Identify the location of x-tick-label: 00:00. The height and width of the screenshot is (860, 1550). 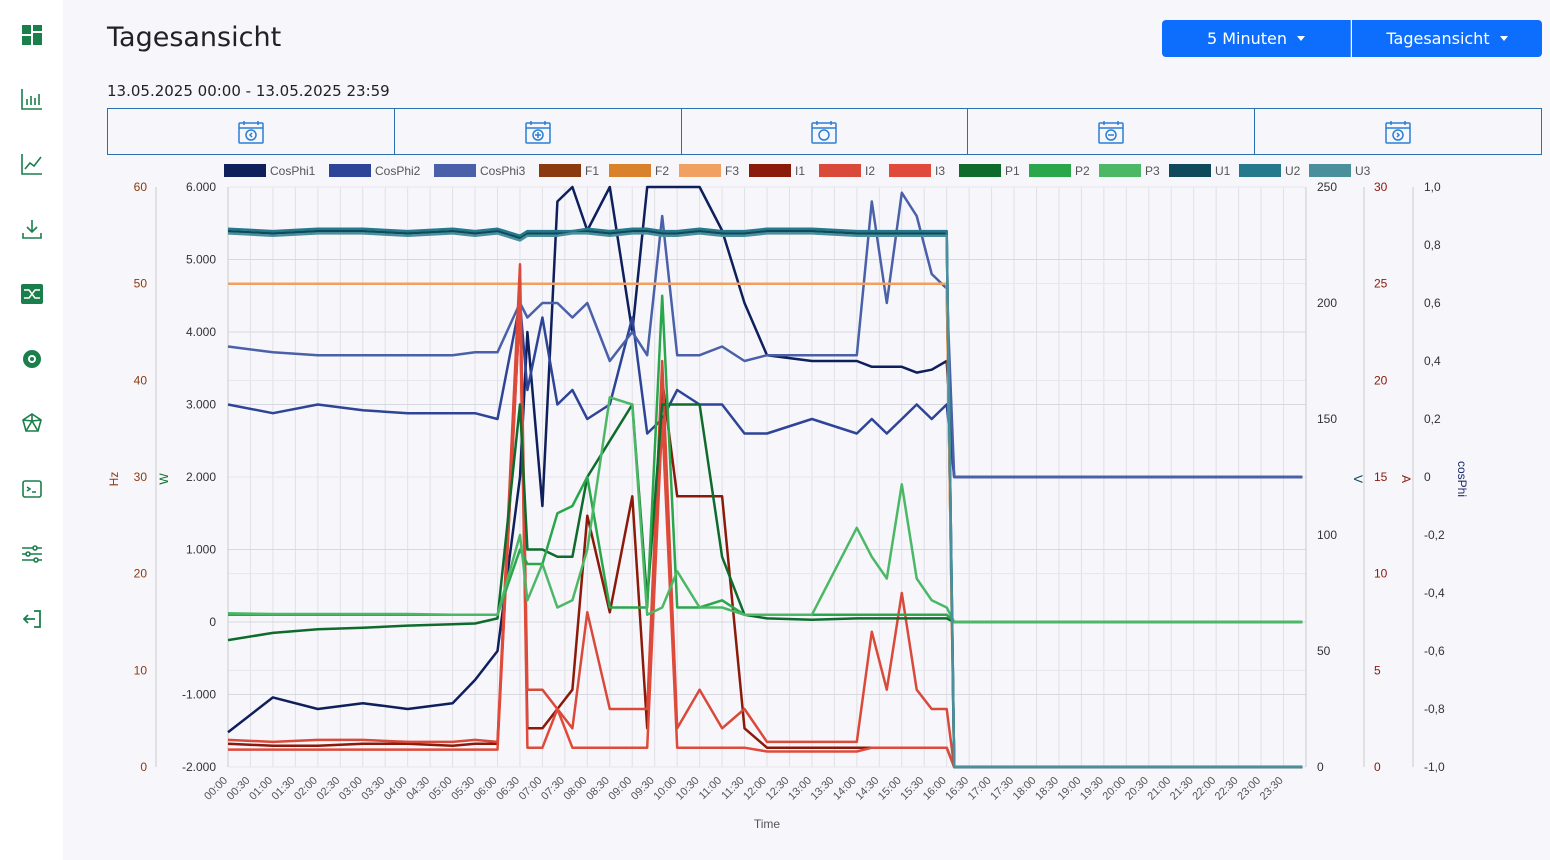
(216, 789).